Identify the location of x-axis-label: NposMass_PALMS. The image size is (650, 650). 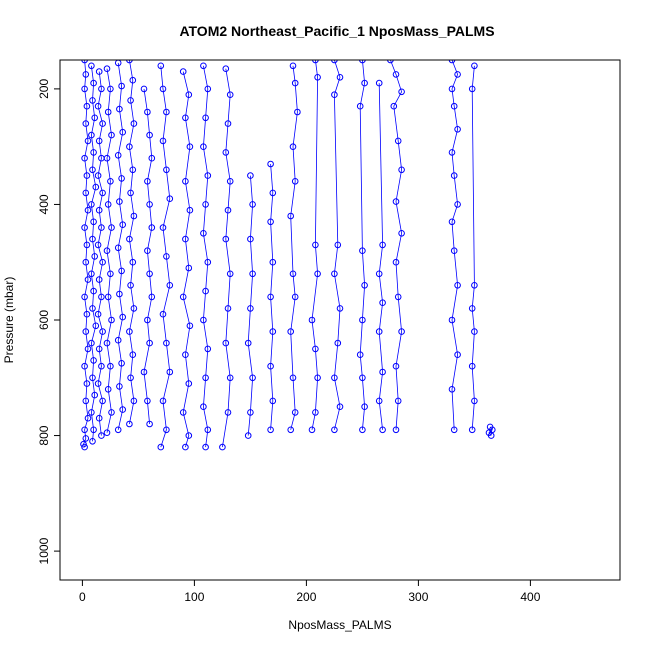
(339, 625).